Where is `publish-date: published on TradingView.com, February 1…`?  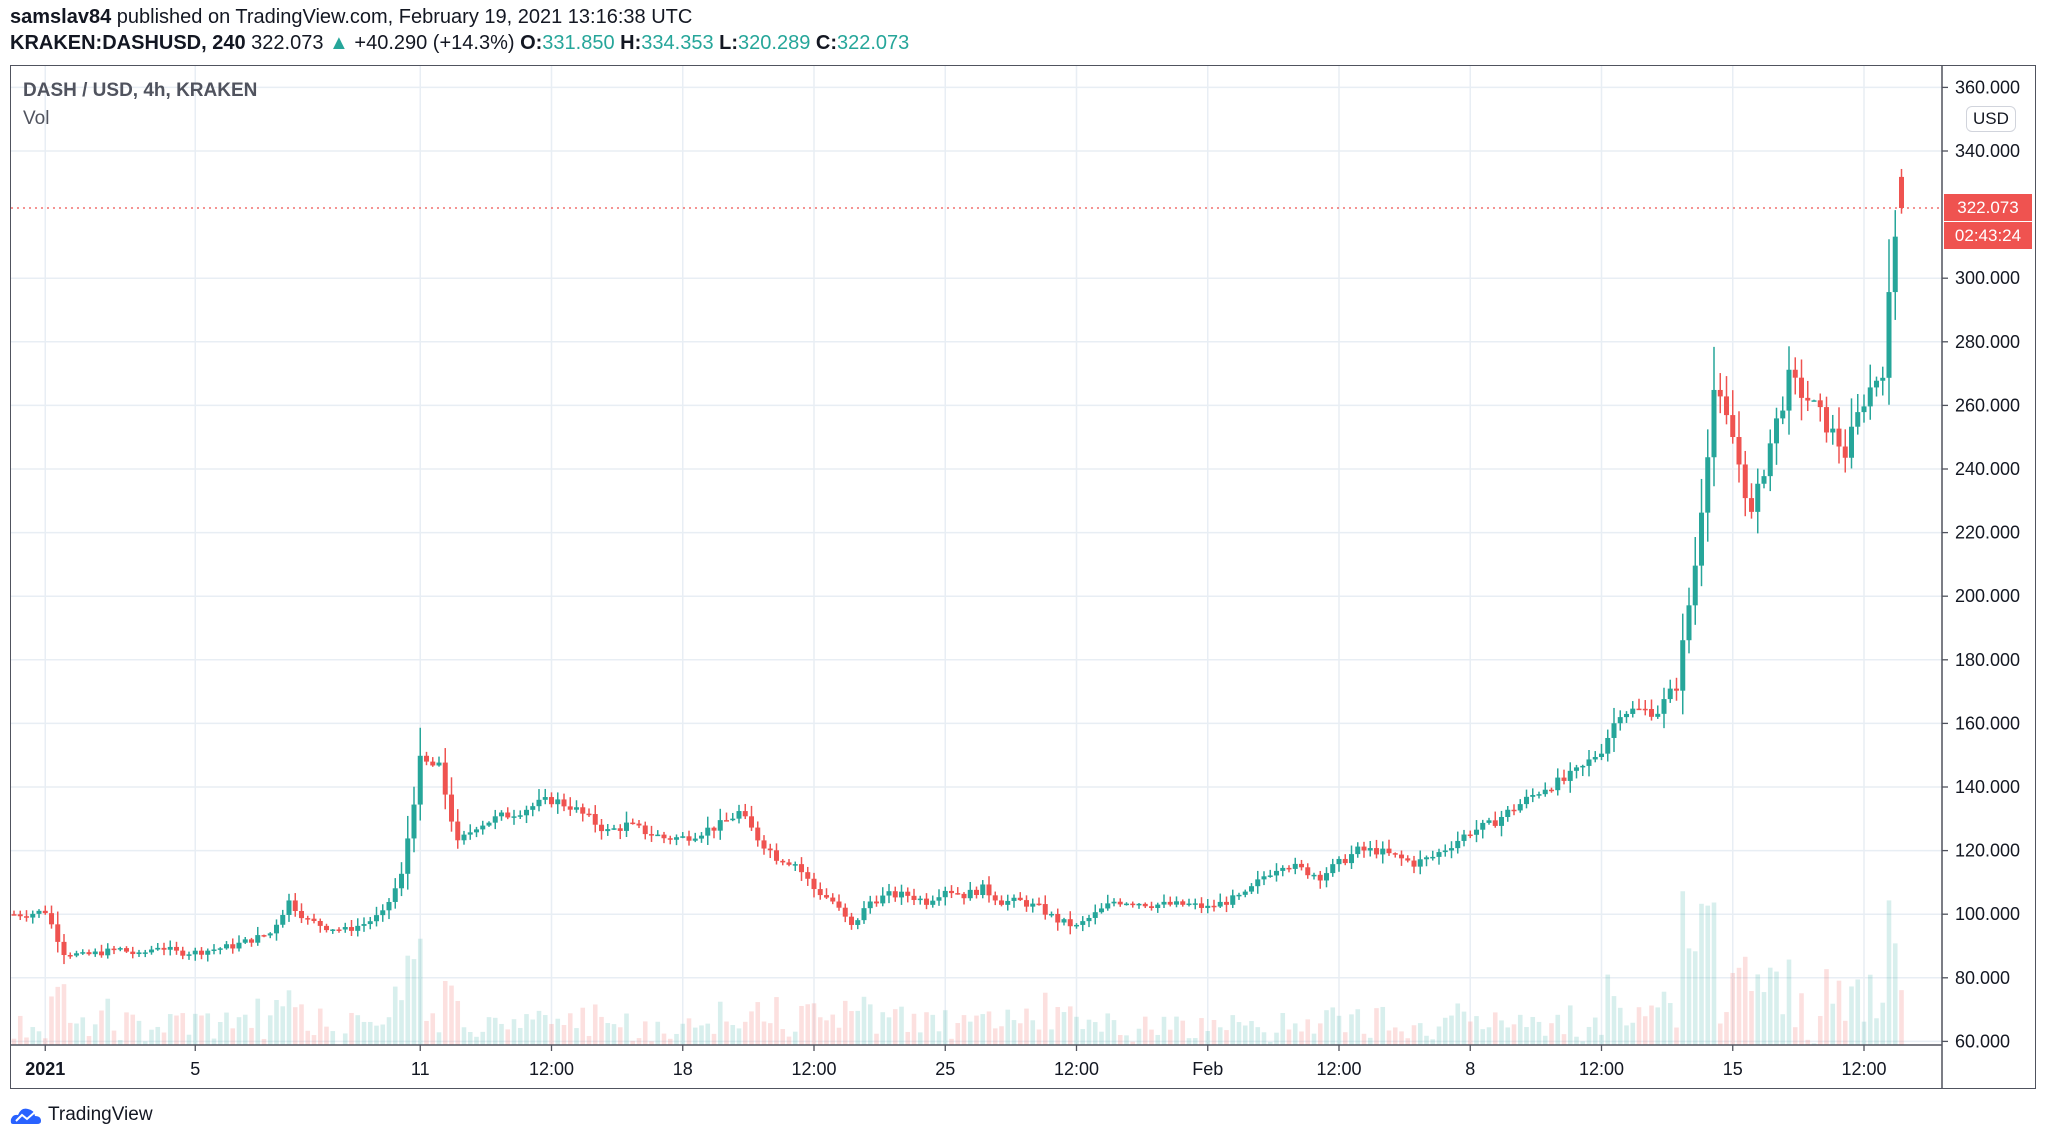
publish-date: published on TradingView.com, February 1… is located at coordinates (404, 17).